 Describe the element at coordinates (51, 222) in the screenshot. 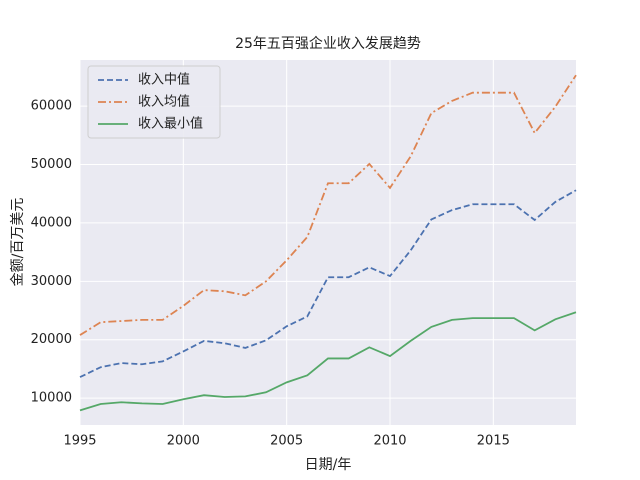

I see `y-tick-label: 40000` at that location.